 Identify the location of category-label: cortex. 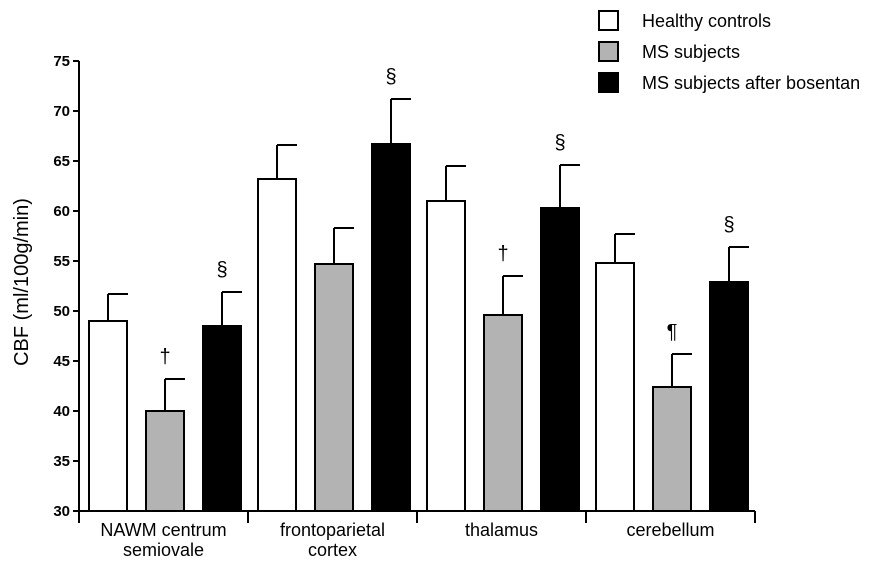
(332, 550).